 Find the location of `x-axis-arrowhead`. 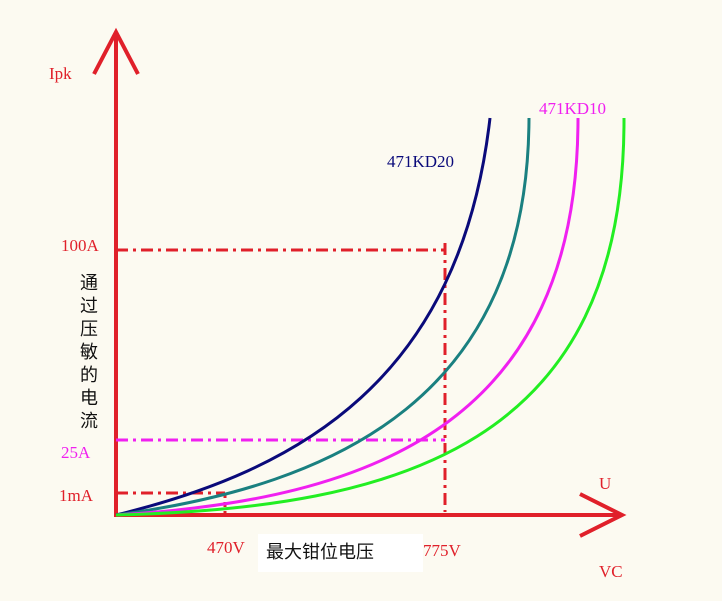

x-axis-arrowhead is located at coordinates (603, 515).